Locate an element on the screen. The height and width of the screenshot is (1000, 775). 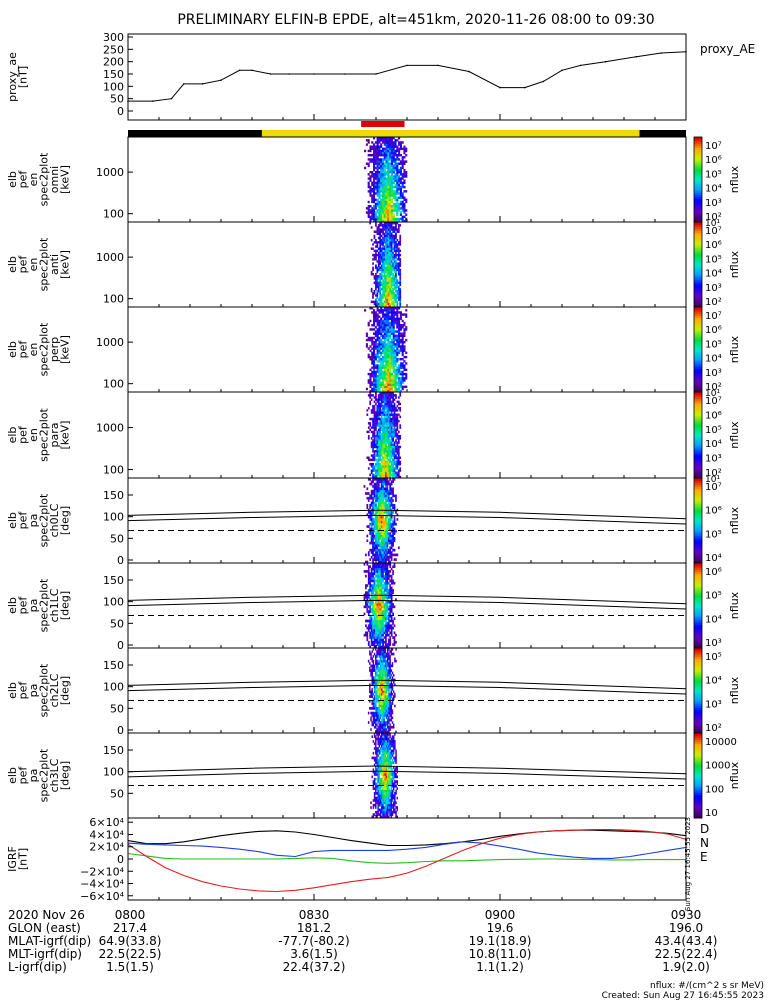
spectrogram-ylabel-line: elb is located at coordinates (12, 690).